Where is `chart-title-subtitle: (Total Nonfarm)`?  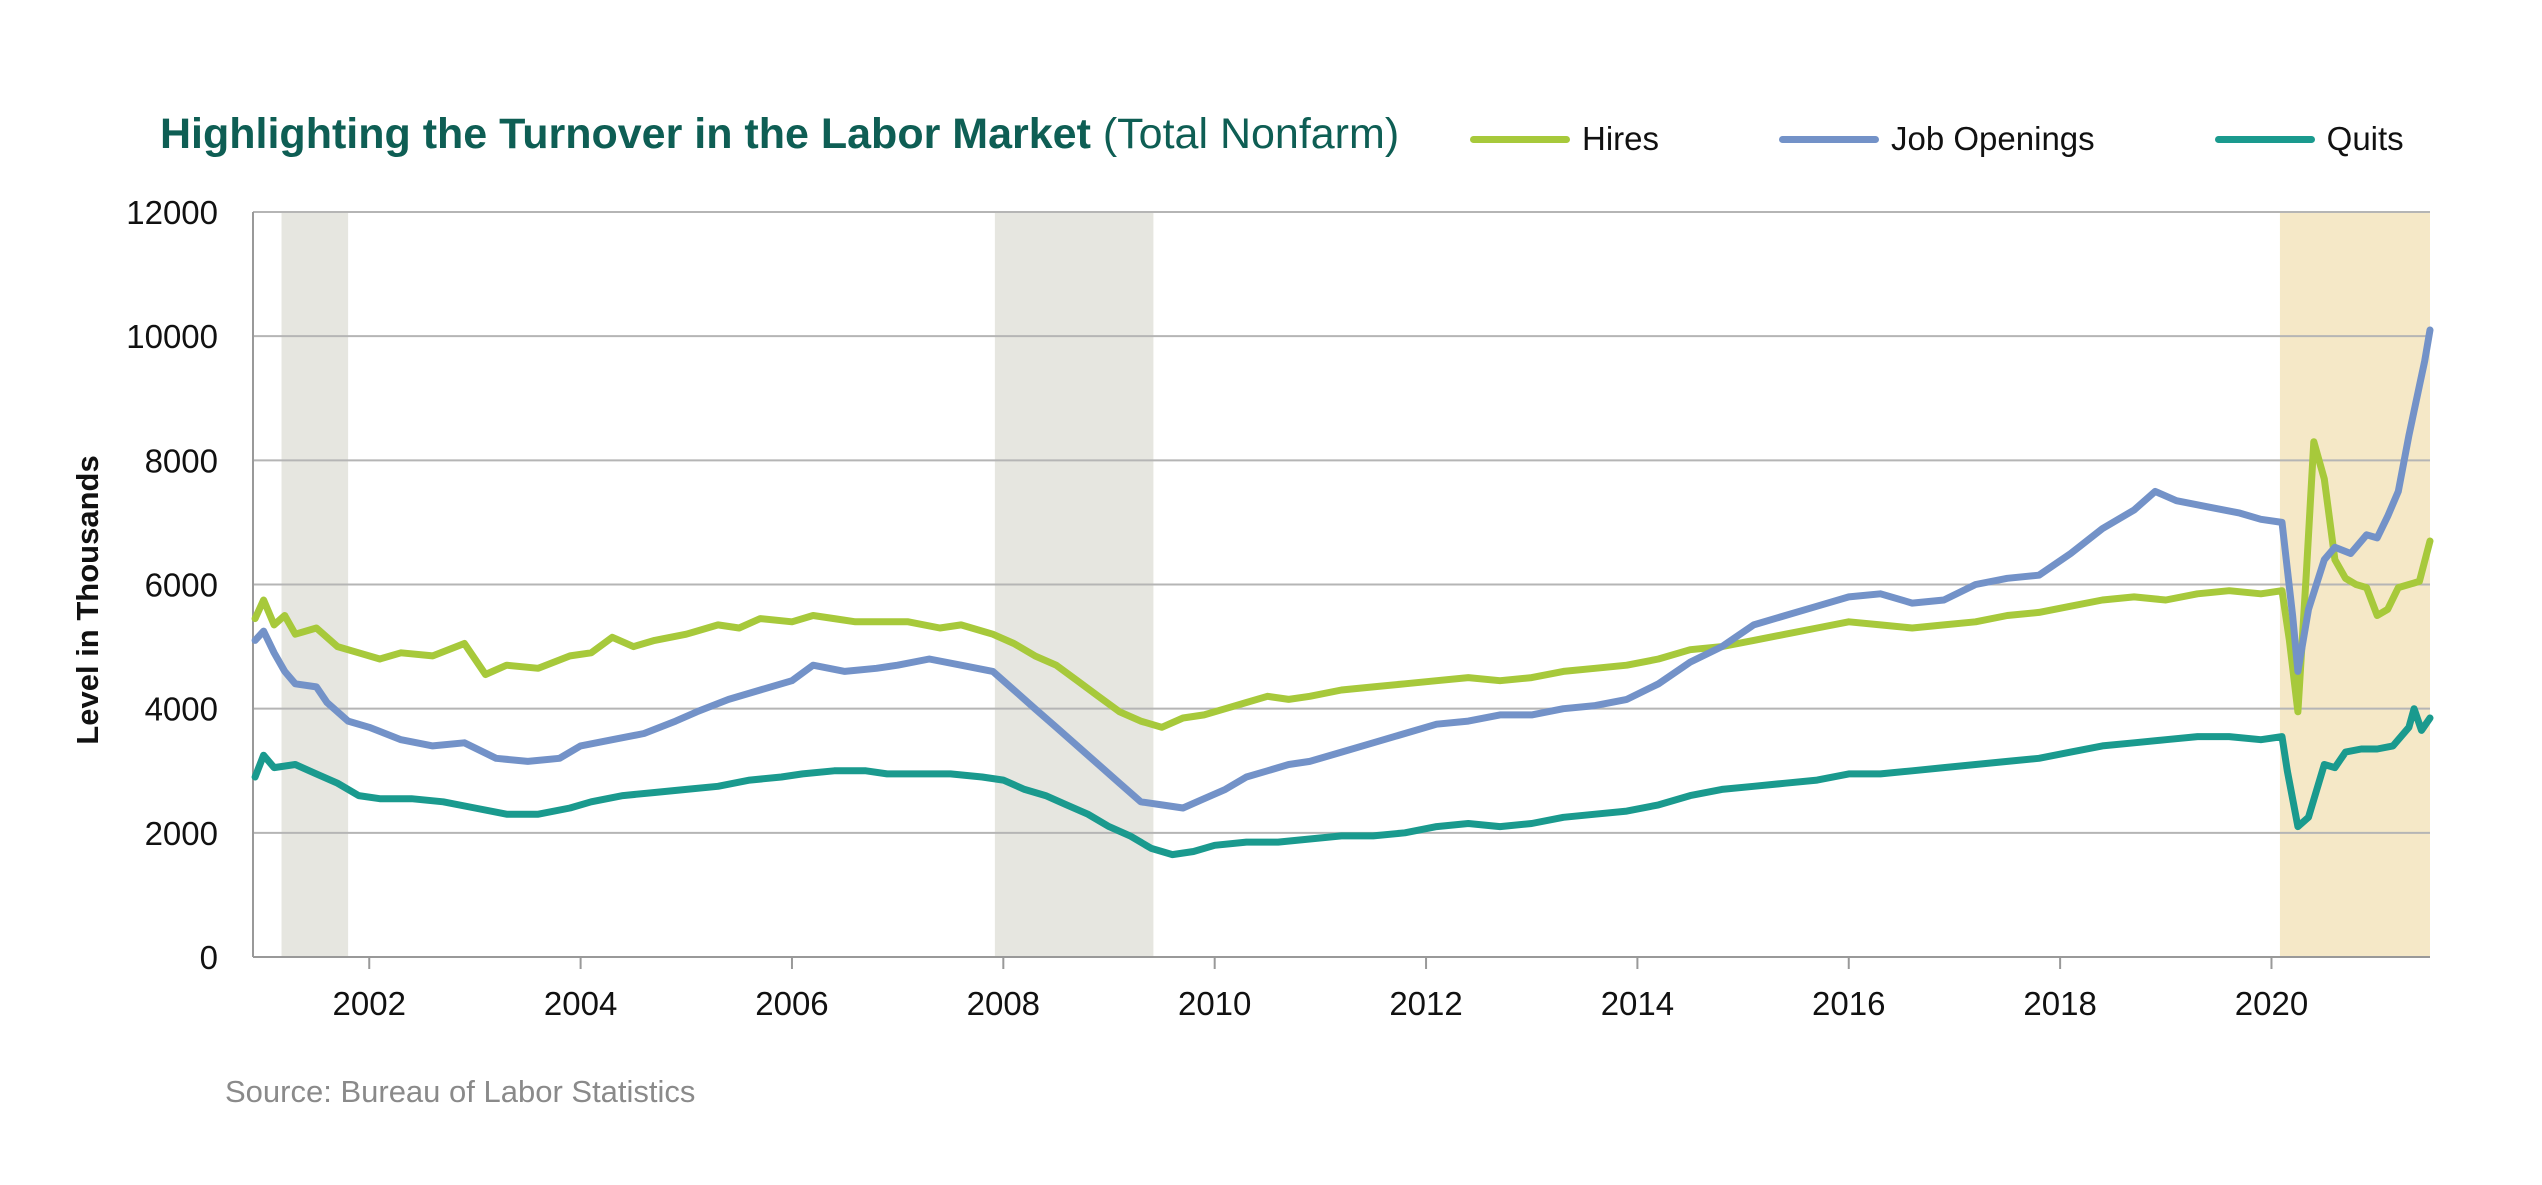
chart-title-subtitle: (Total Nonfarm) is located at coordinates (1251, 134).